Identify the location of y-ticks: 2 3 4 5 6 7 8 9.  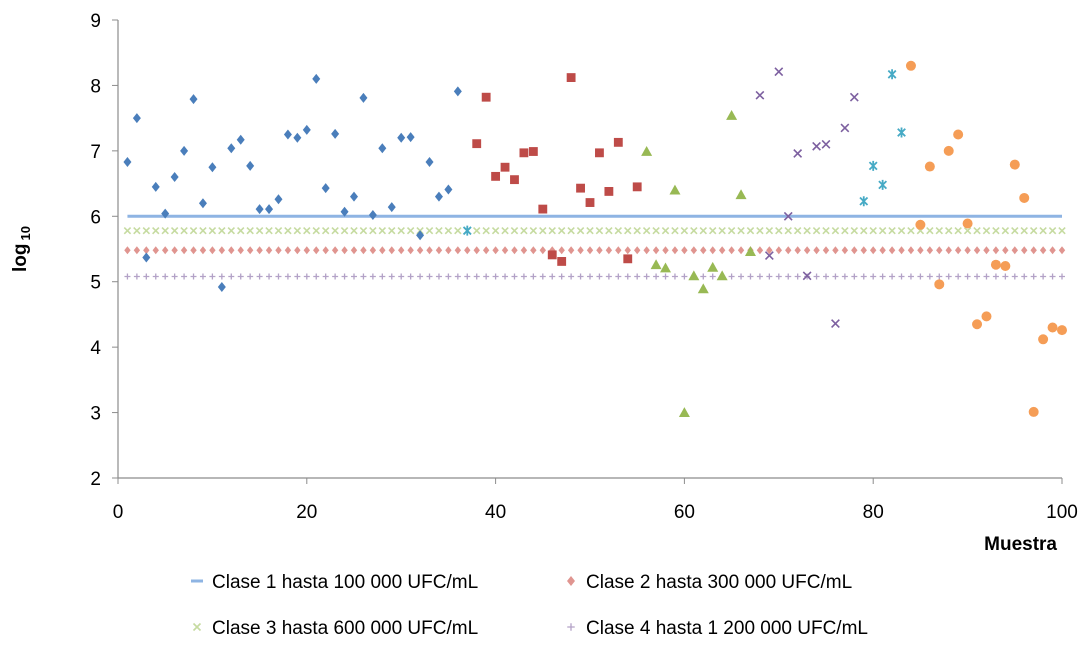
(104, 250).